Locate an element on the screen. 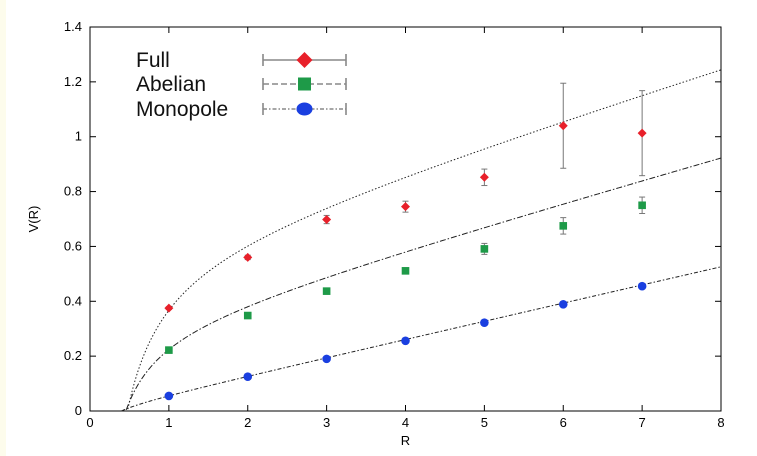 This screenshot has width=757, height=456. x-tick-label: 8 is located at coordinates (720, 422).